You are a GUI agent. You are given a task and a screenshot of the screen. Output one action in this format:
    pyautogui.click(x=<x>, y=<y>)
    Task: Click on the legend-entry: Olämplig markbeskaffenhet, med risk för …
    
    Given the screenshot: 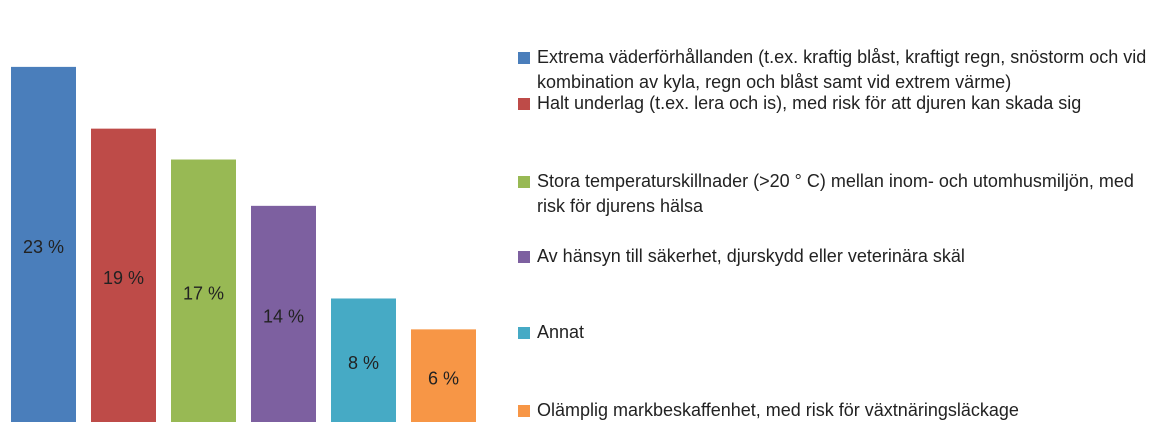 What is the action you would take?
    pyautogui.click(x=835, y=410)
    